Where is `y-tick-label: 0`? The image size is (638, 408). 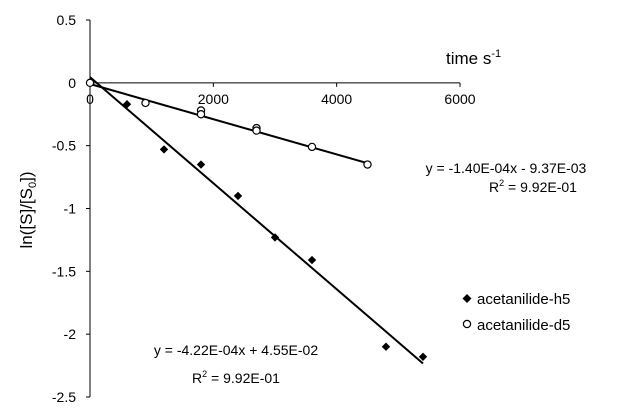
y-tick-label: 0 is located at coordinates (72, 83).